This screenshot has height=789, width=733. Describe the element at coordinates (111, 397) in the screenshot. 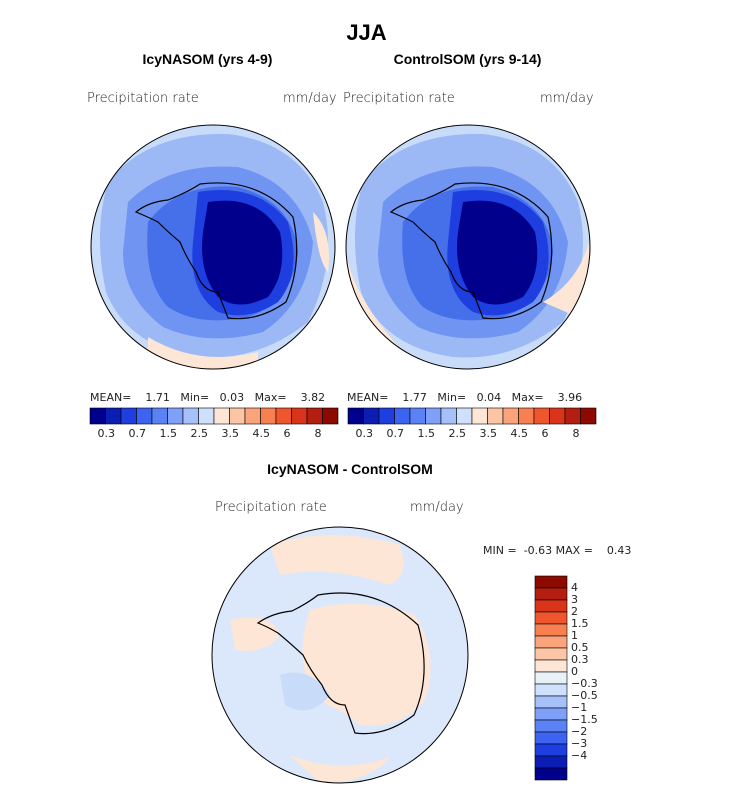

I see `mean-label: MEAN=` at that location.